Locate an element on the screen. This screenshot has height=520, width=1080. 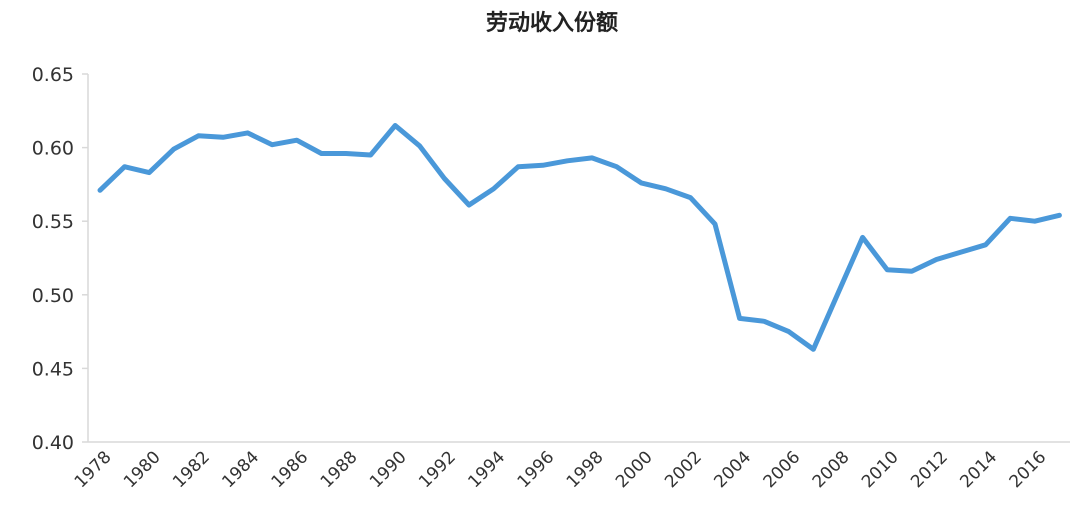
x-tick-label: 1988 is located at coordinates (339, 469).